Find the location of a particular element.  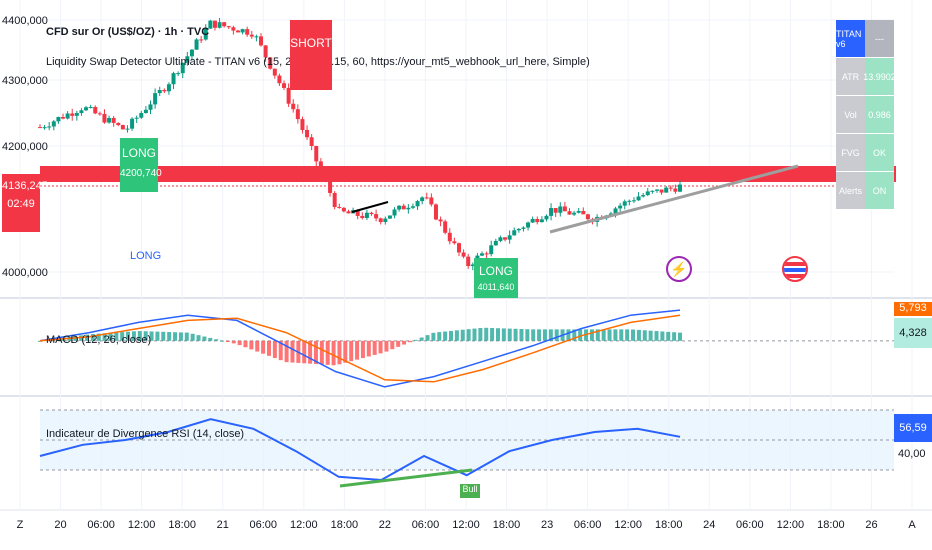

signal-line is located at coordinates (360, 348).